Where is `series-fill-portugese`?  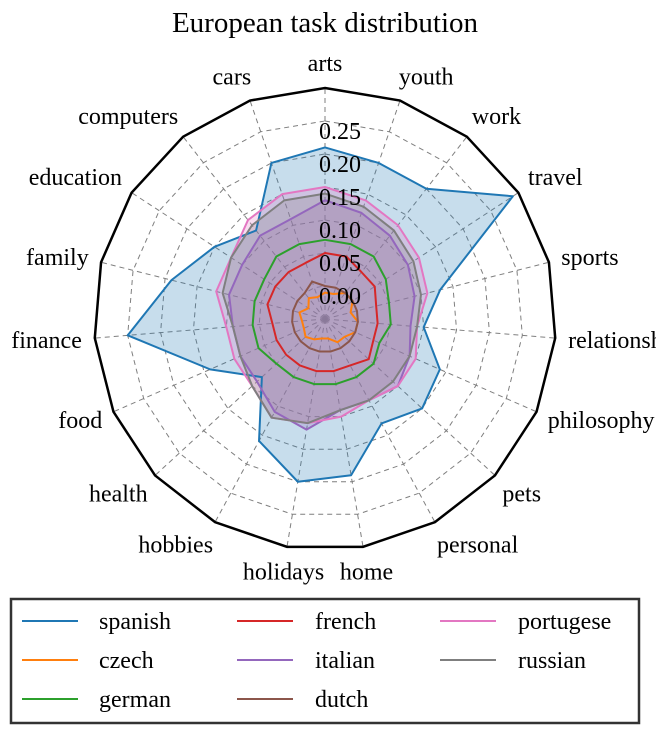
series-fill-portugese is located at coordinates (322, 305).